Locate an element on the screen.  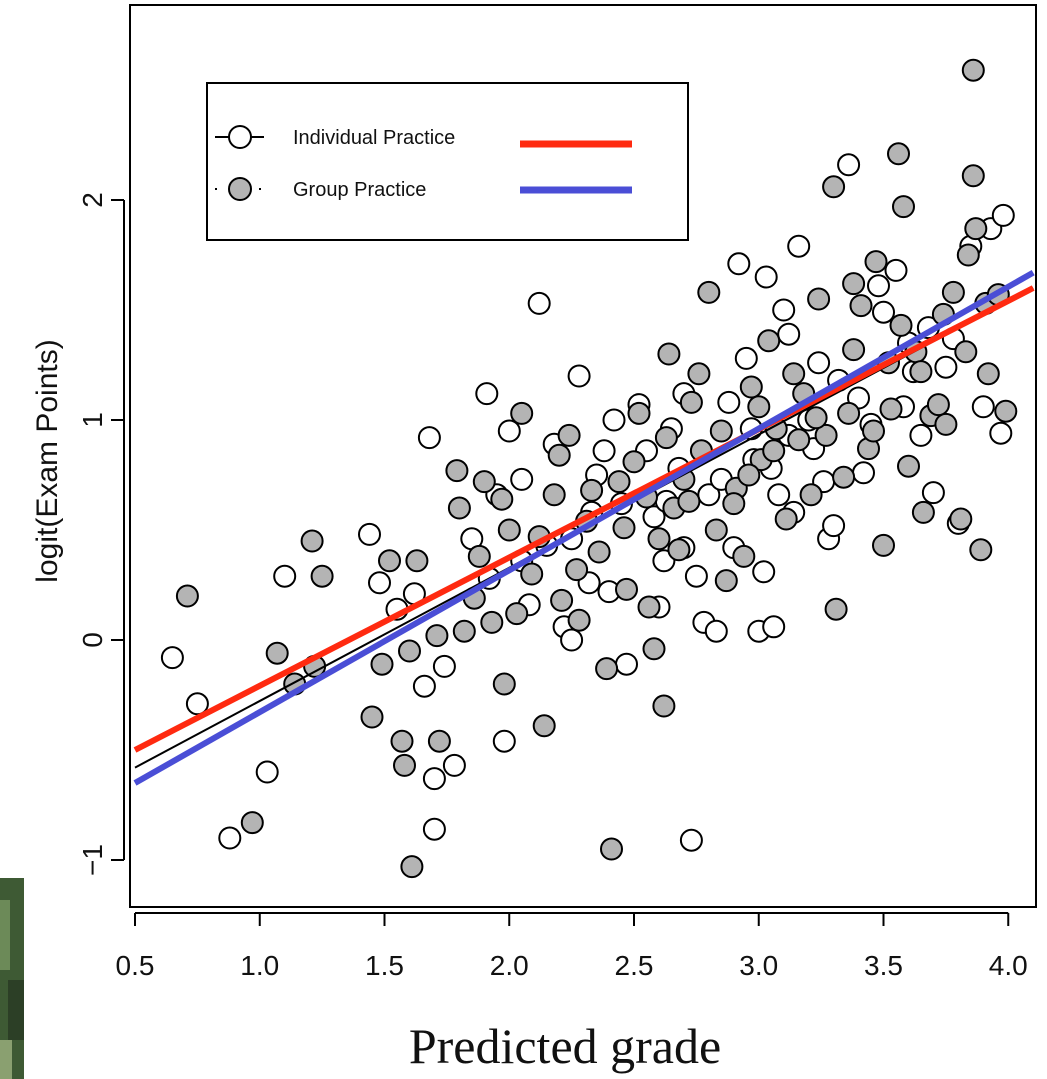
x-tick-label: 4.0 is located at coordinates (1008, 965).